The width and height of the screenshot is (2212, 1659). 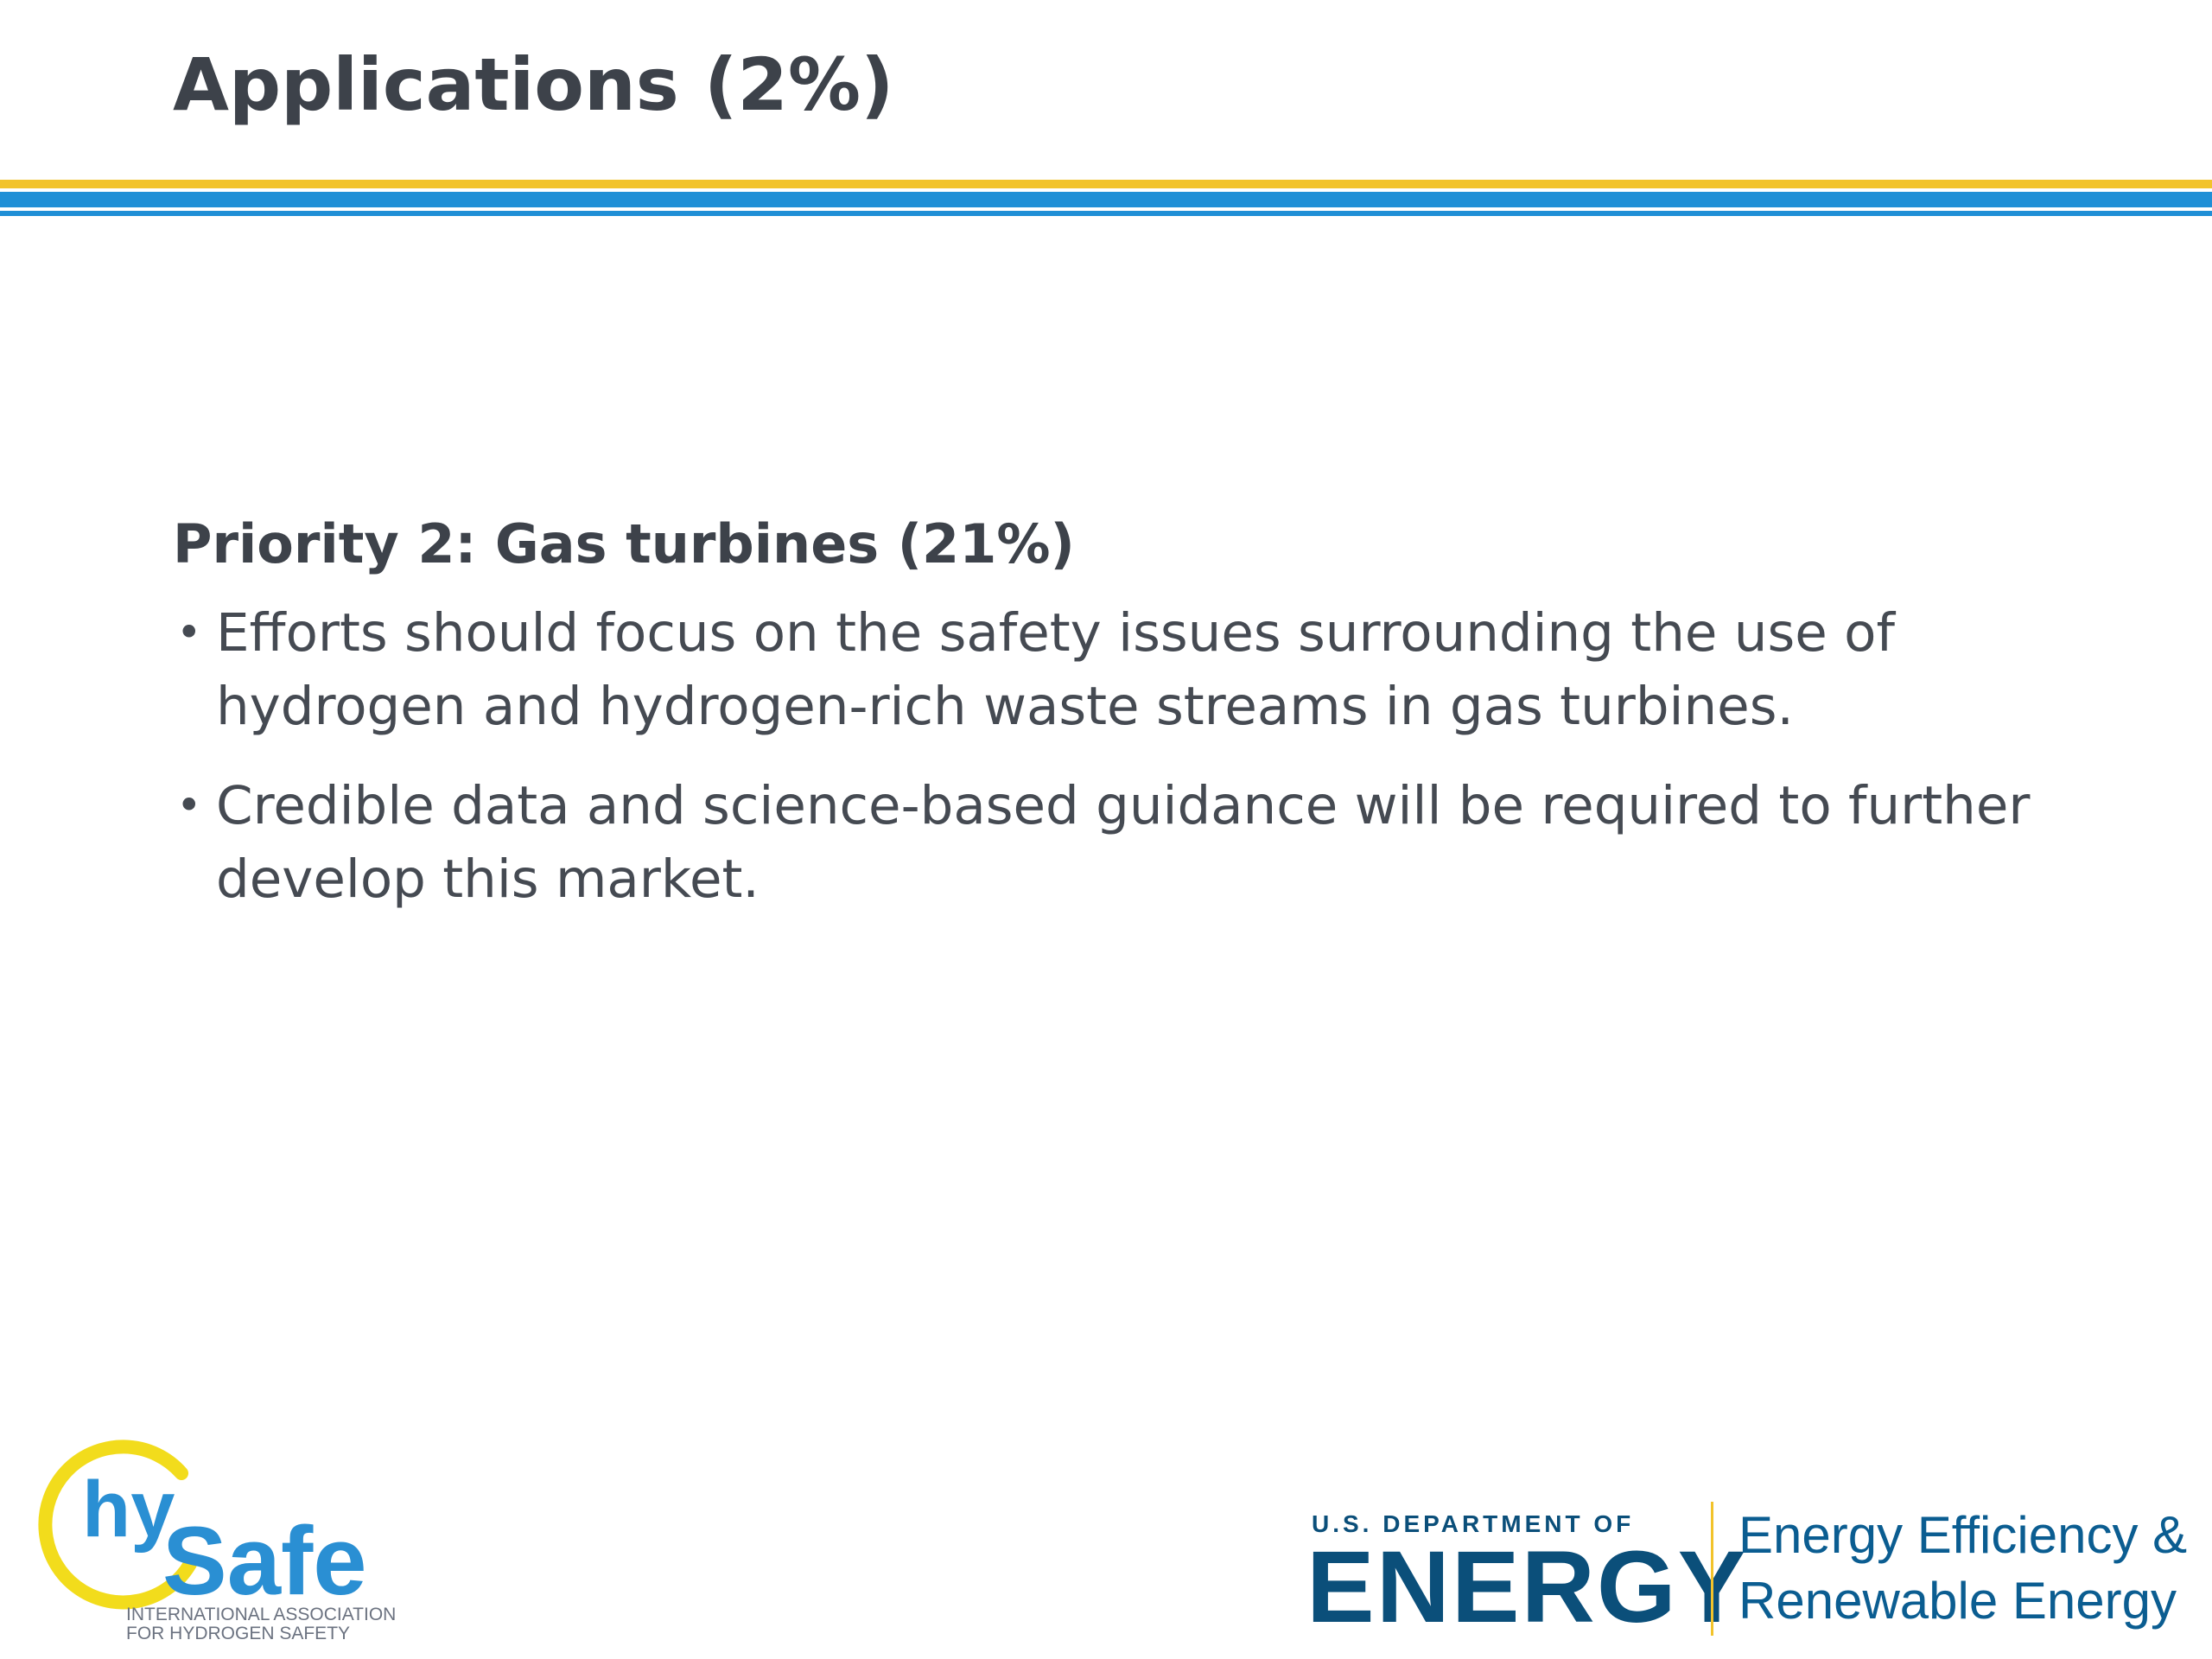 What do you see at coordinates (533, 84) in the screenshot?
I see `slide-title: Applications (2%)` at bounding box center [533, 84].